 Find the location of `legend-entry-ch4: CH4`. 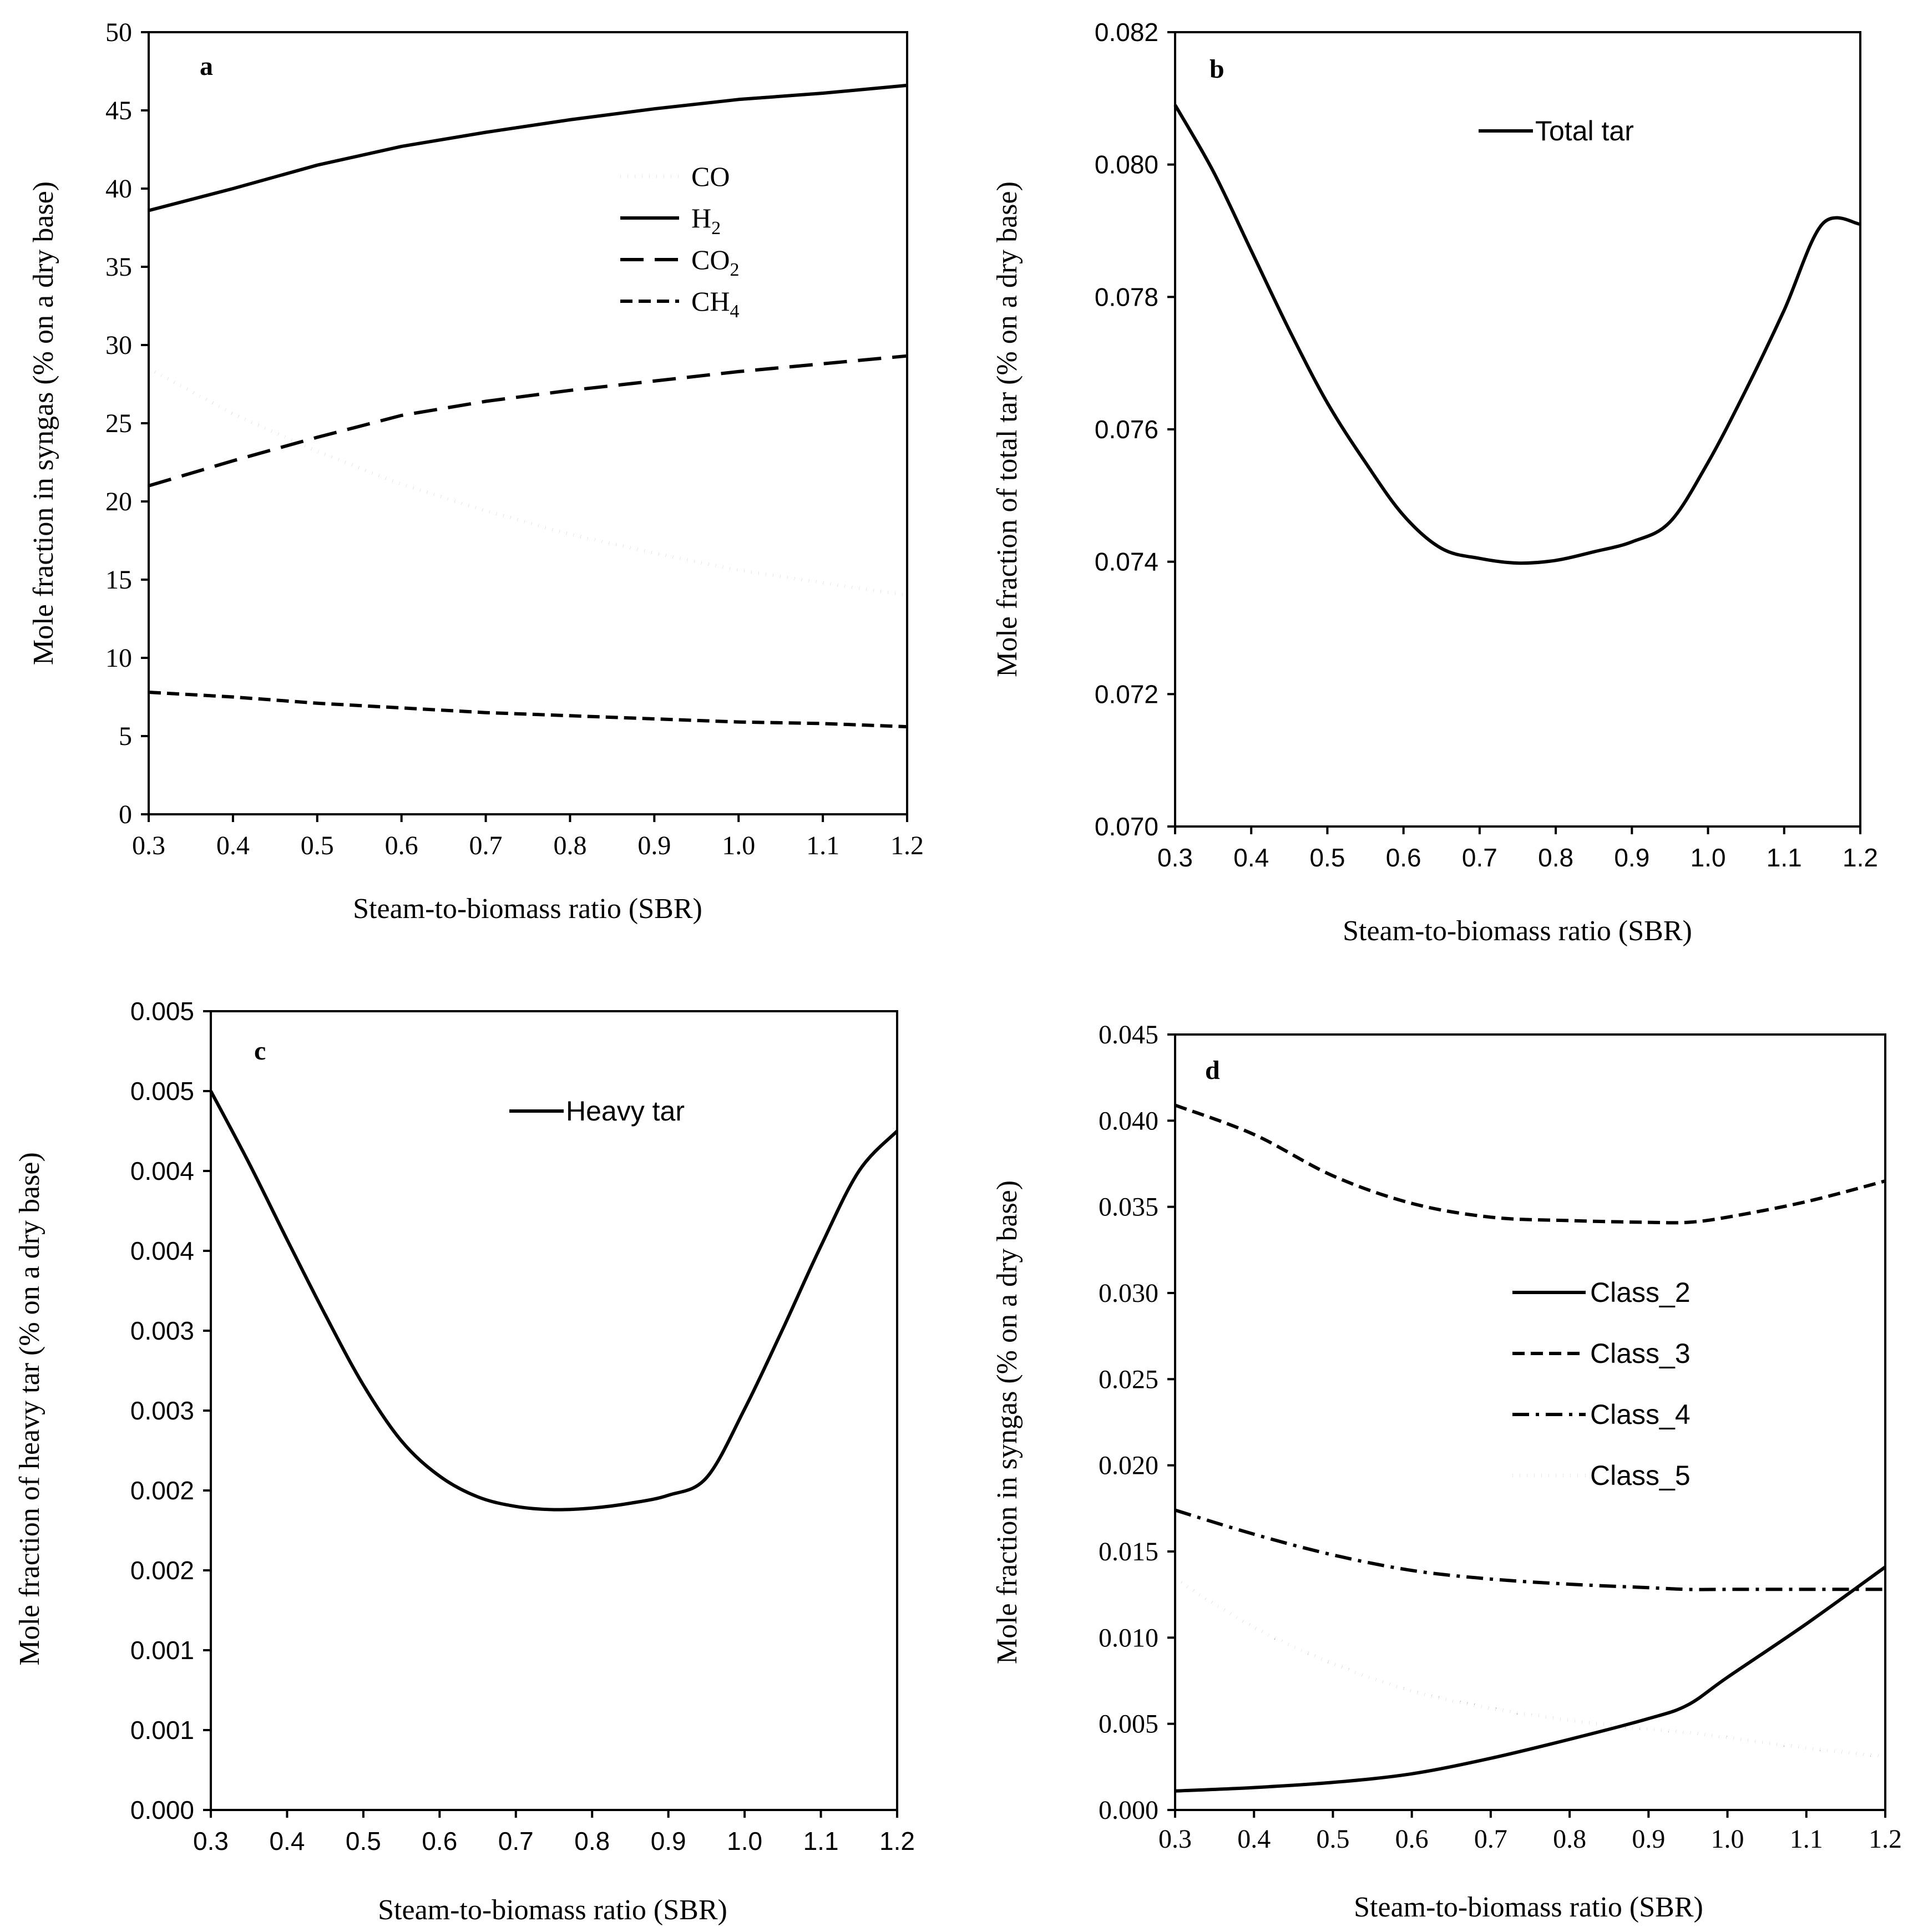

legend-entry-ch4: CH4 is located at coordinates (679, 304).